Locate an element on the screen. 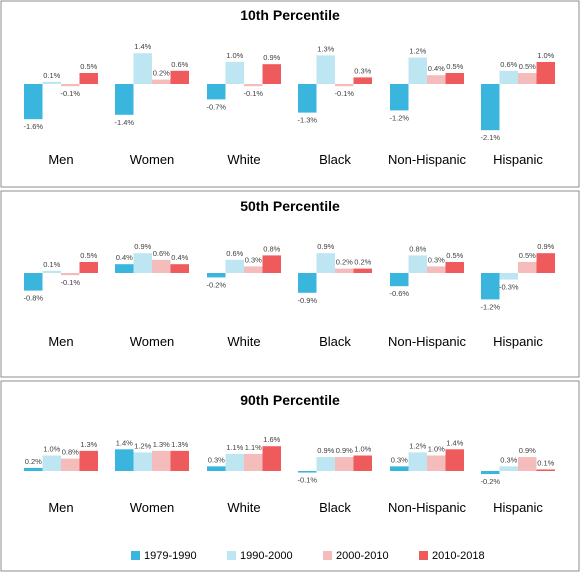  50th-percentile-bar-hispanic-1990-2000 is located at coordinates (508, 276).